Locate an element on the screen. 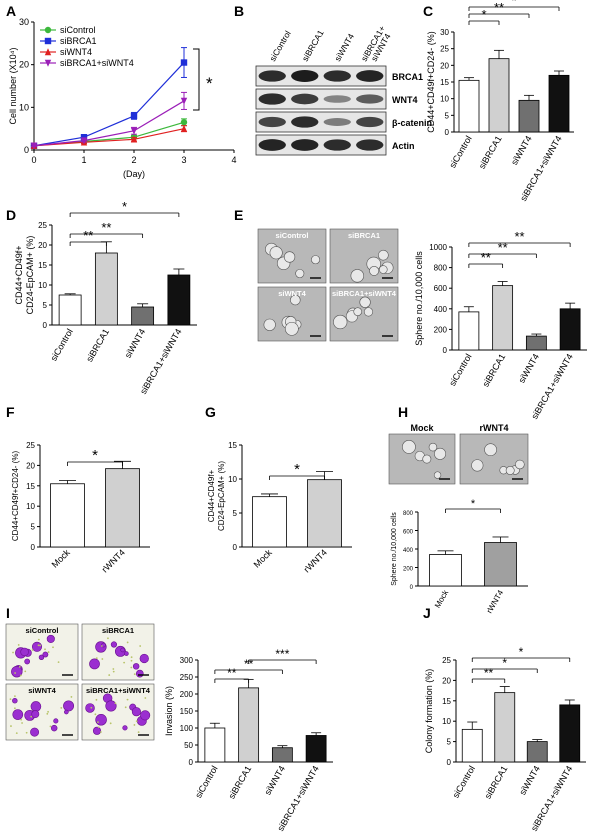 This screenshot has height=833, width=600. marker-triangle is located at coordinates (134, 139).